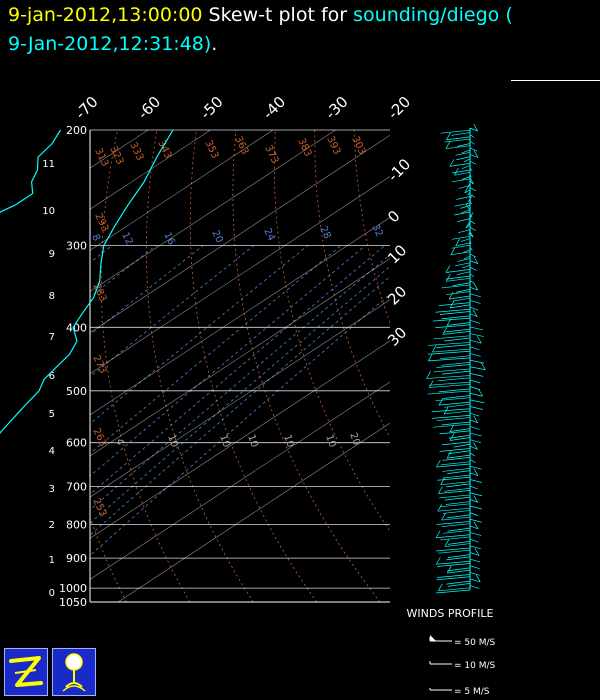 This screenshot has width=600, height=700. Describe the element at coordinates (164, 150) in the screenshot. I see `dry-adiabat-label: 343` at that location.